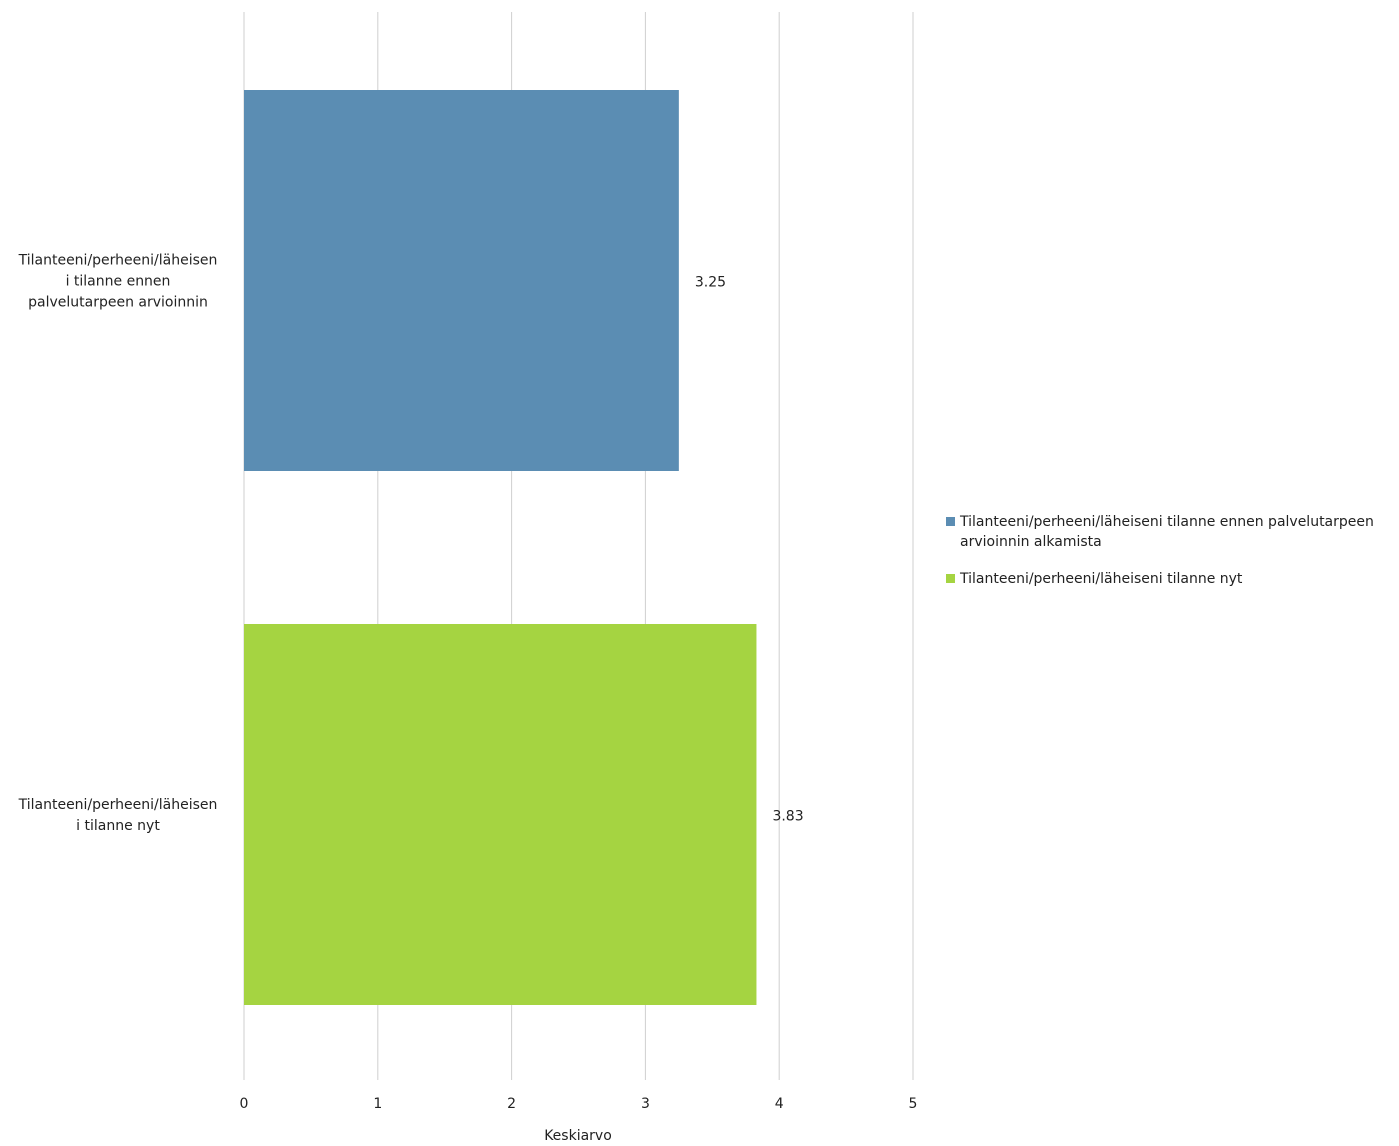  I want to click on data-label-0: 3.25, so click(710, 283).